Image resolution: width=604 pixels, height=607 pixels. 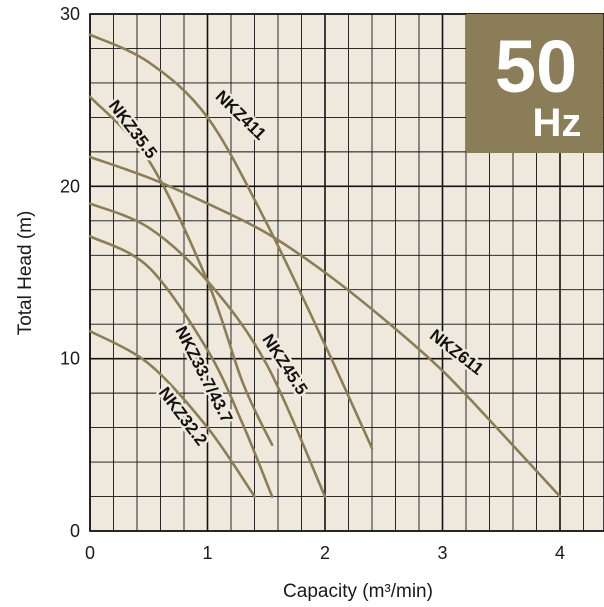 I want to click on x-tick-label: 2, so click(x=325, y=553).